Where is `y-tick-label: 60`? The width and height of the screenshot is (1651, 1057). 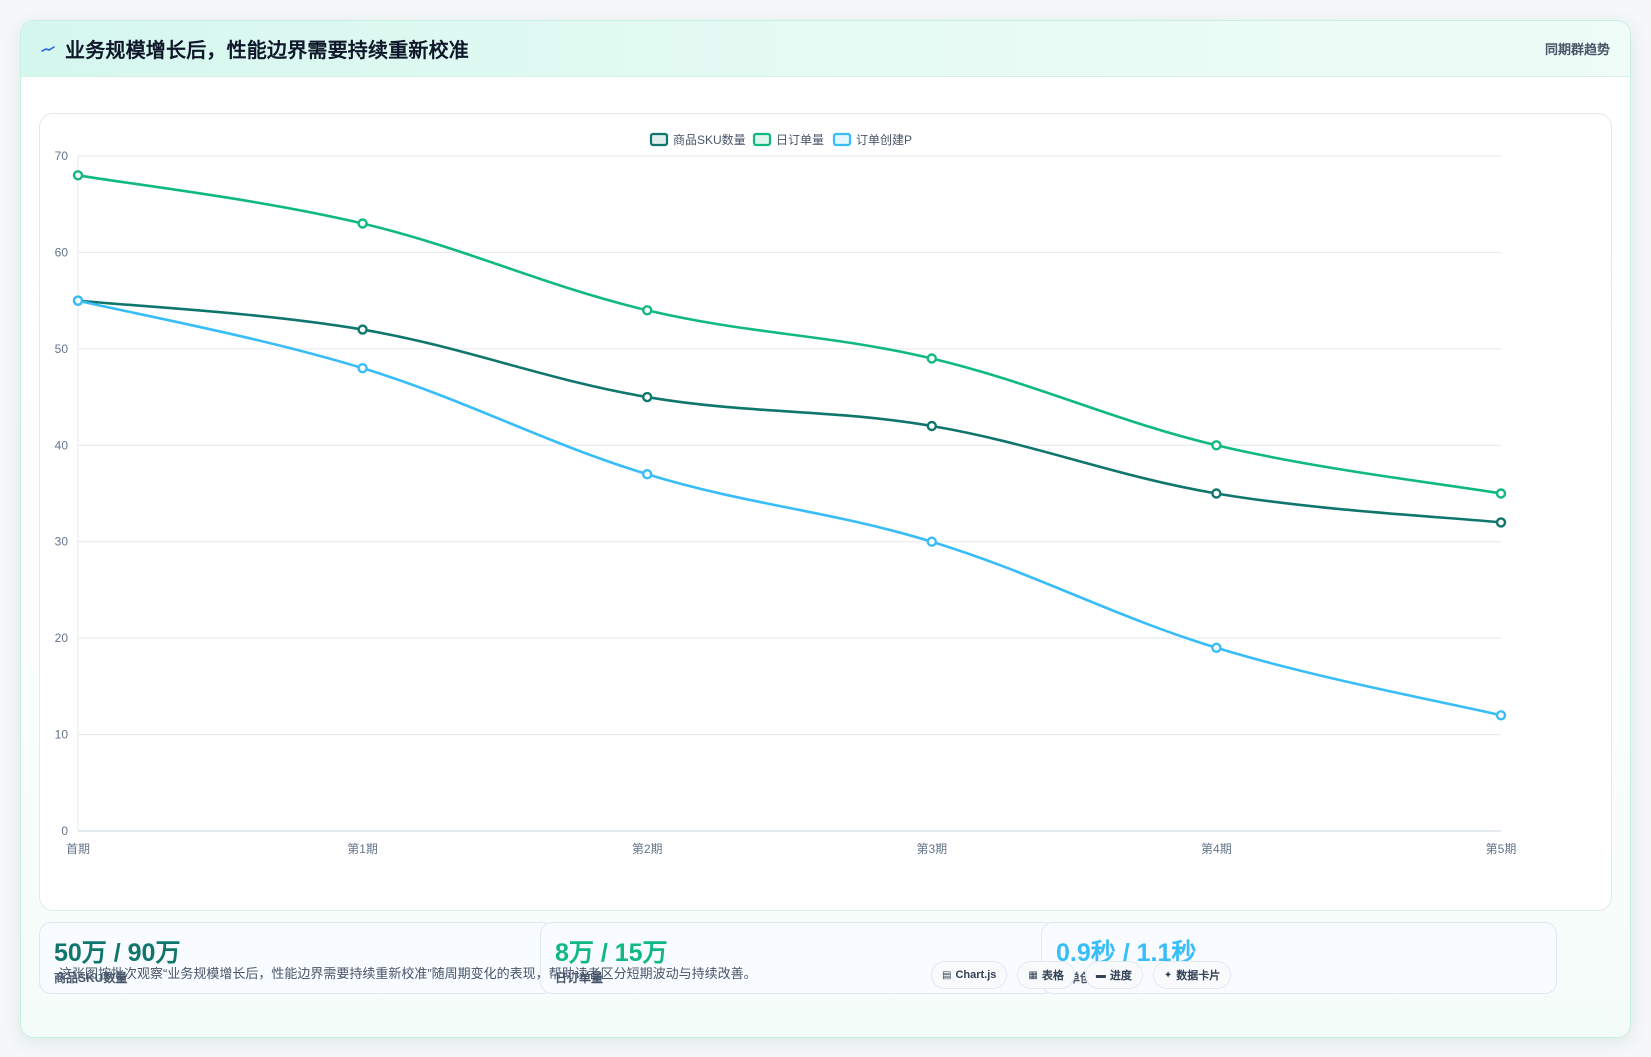 y-tick-label: 60 is located at coordinates (62, 252).